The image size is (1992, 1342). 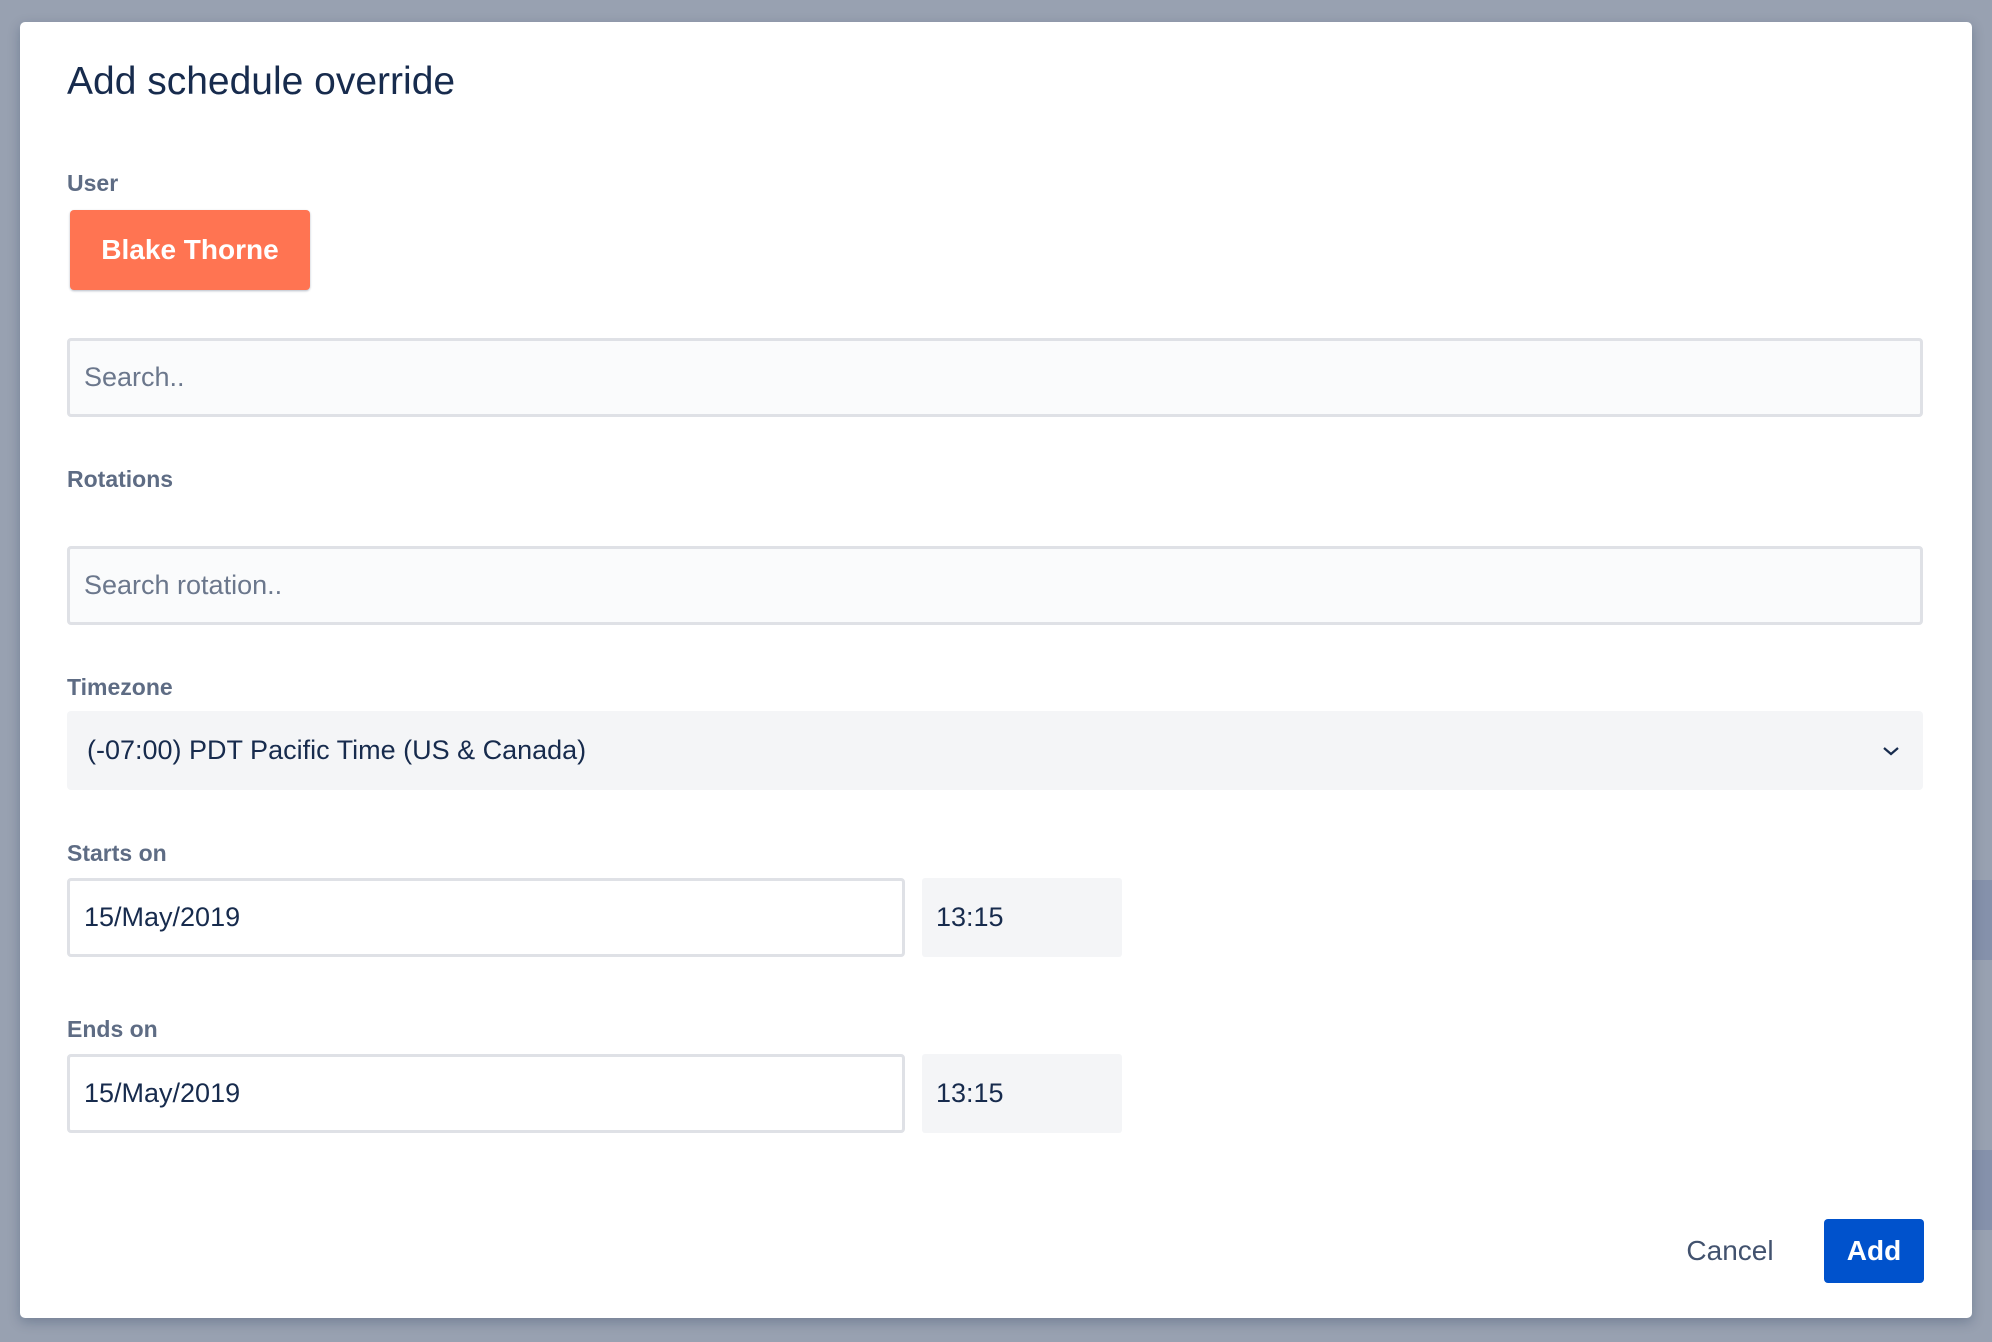 I want to click on end-date-input, so click(x=486, y=1093).